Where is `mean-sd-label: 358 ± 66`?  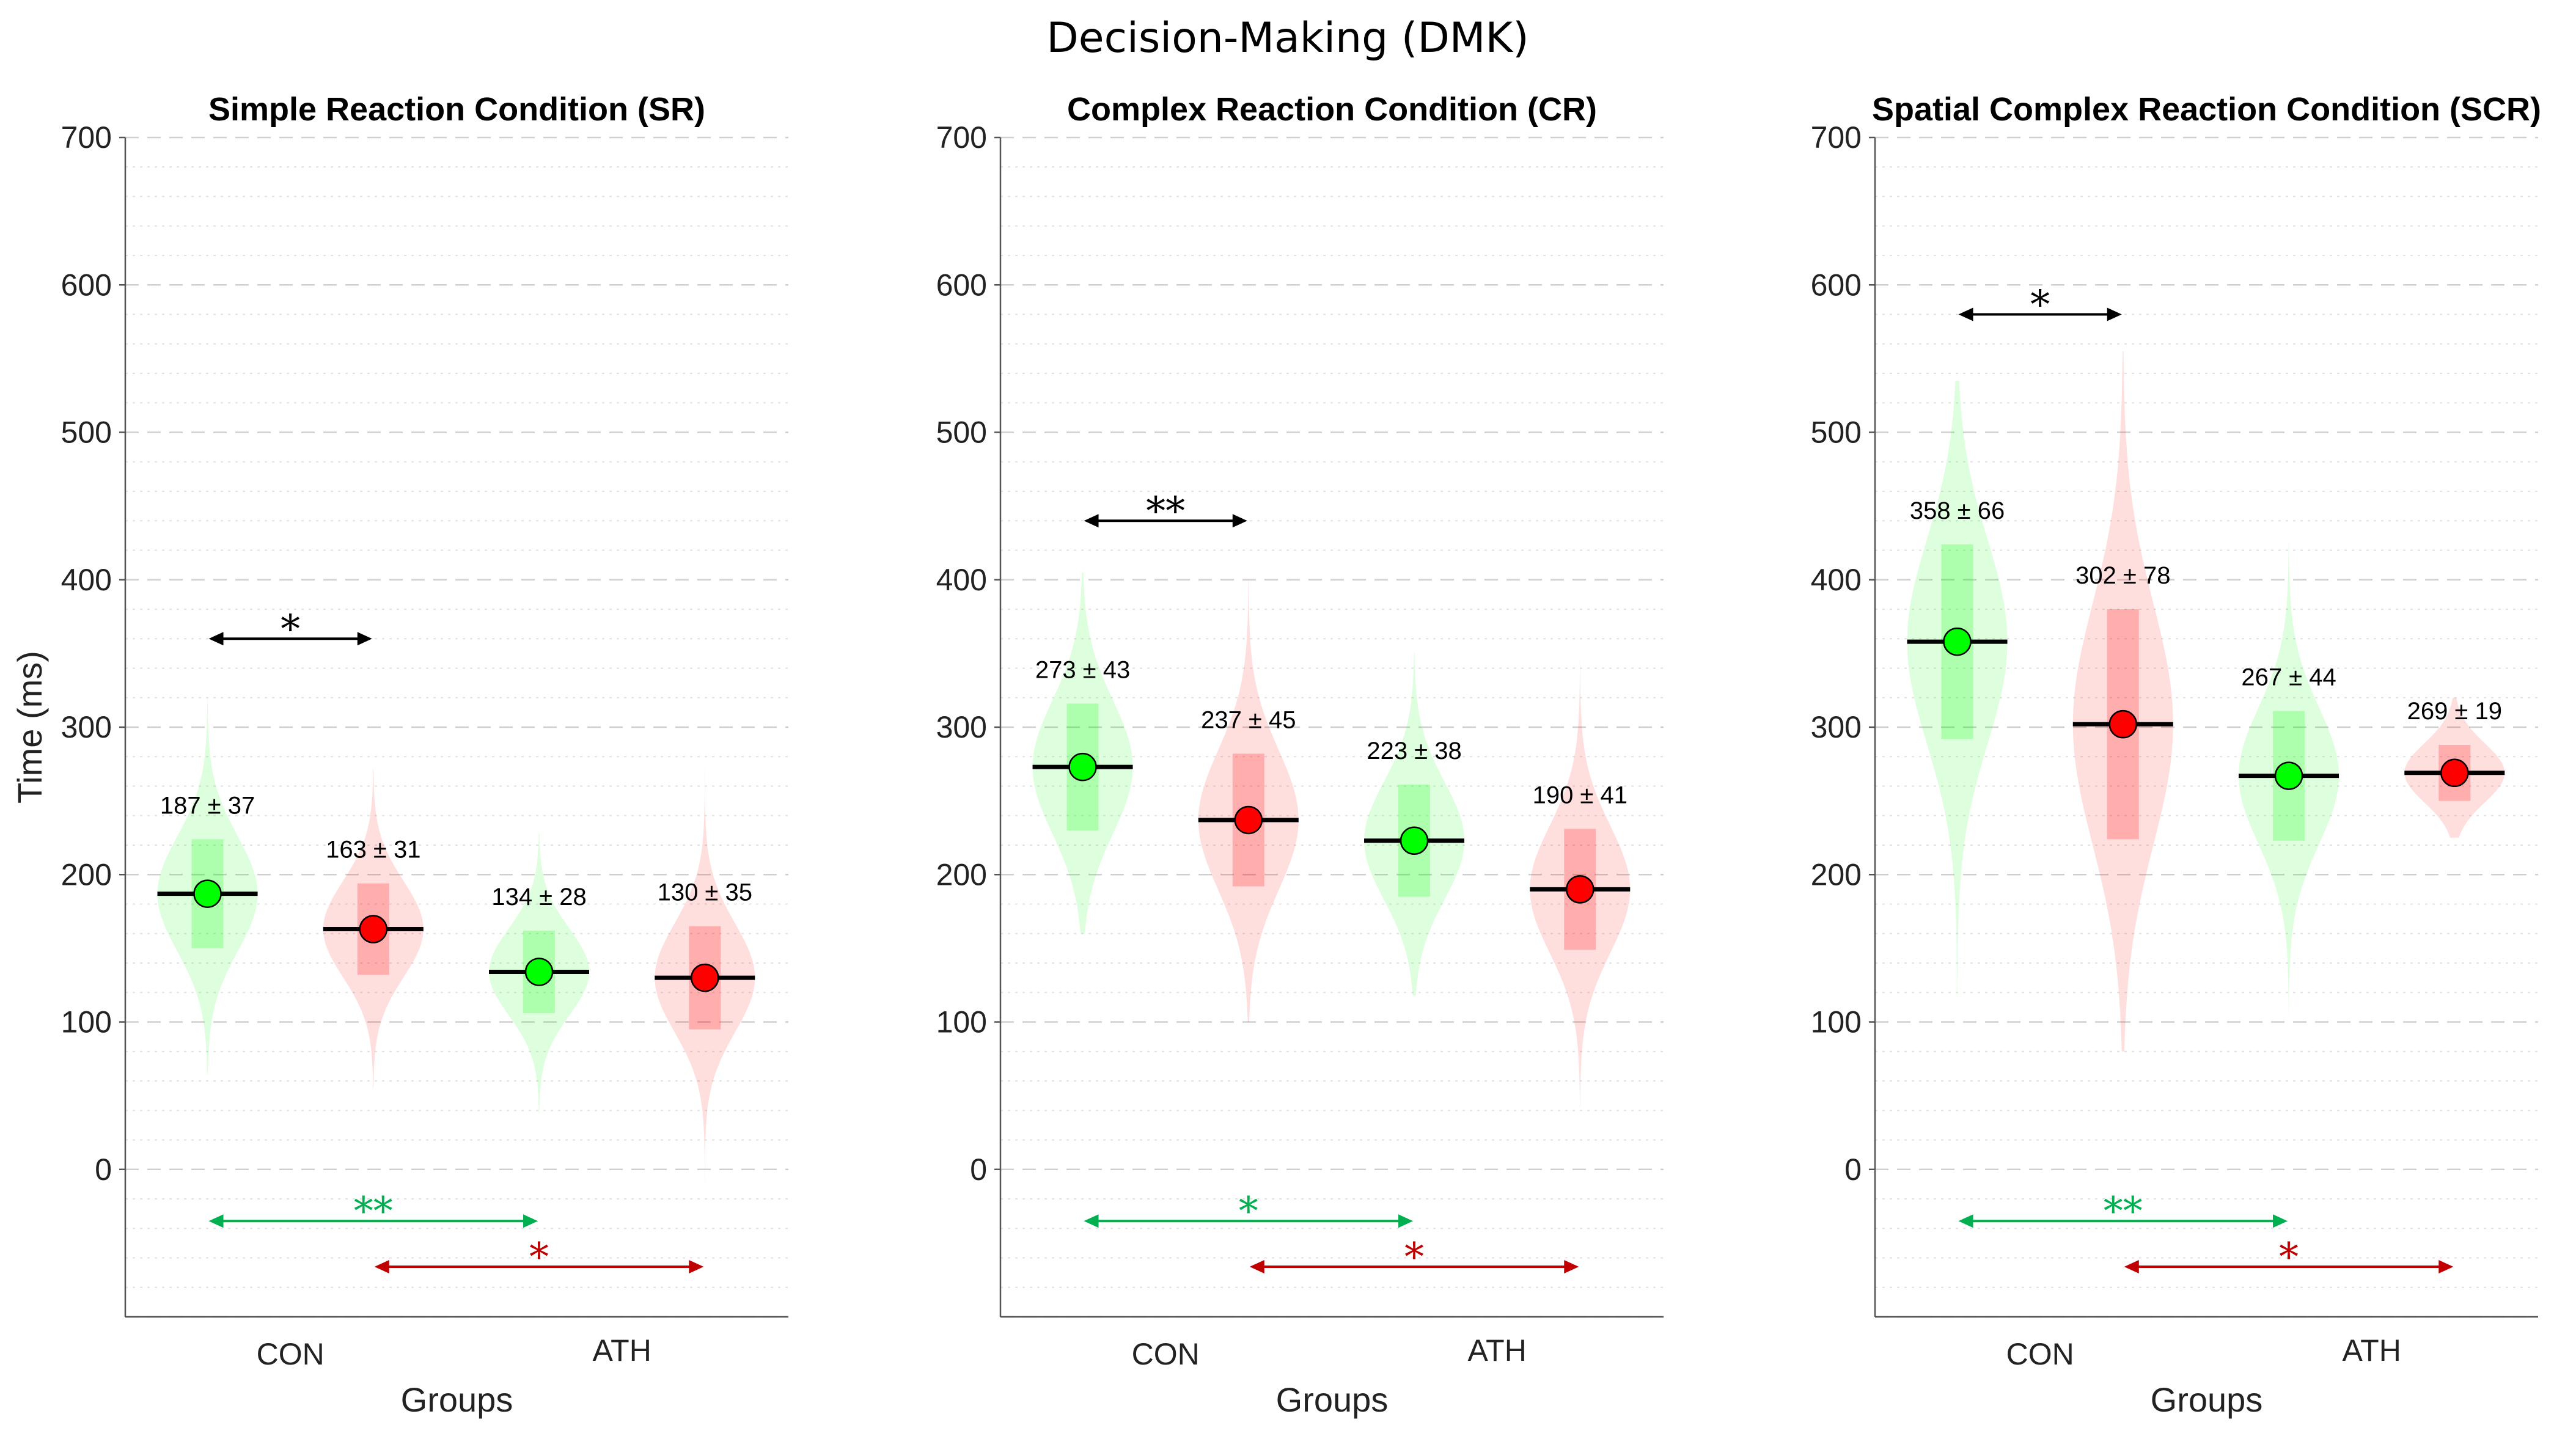 mean-sd-label: 358 ± 66 is located at coordinates (1957, 510).